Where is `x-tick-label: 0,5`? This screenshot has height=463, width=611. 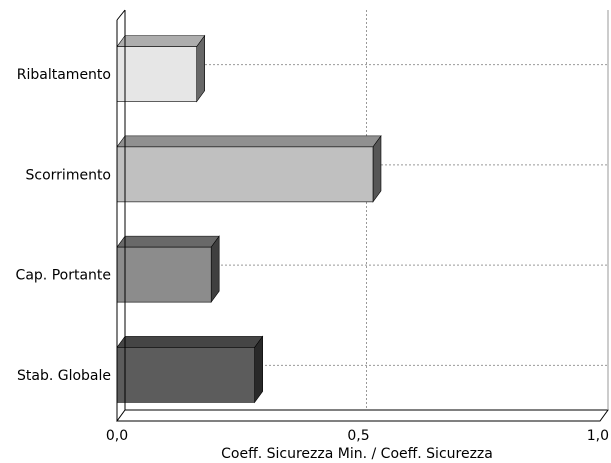 x-tick-label: 0,5 is located at coordinates (358, 436).